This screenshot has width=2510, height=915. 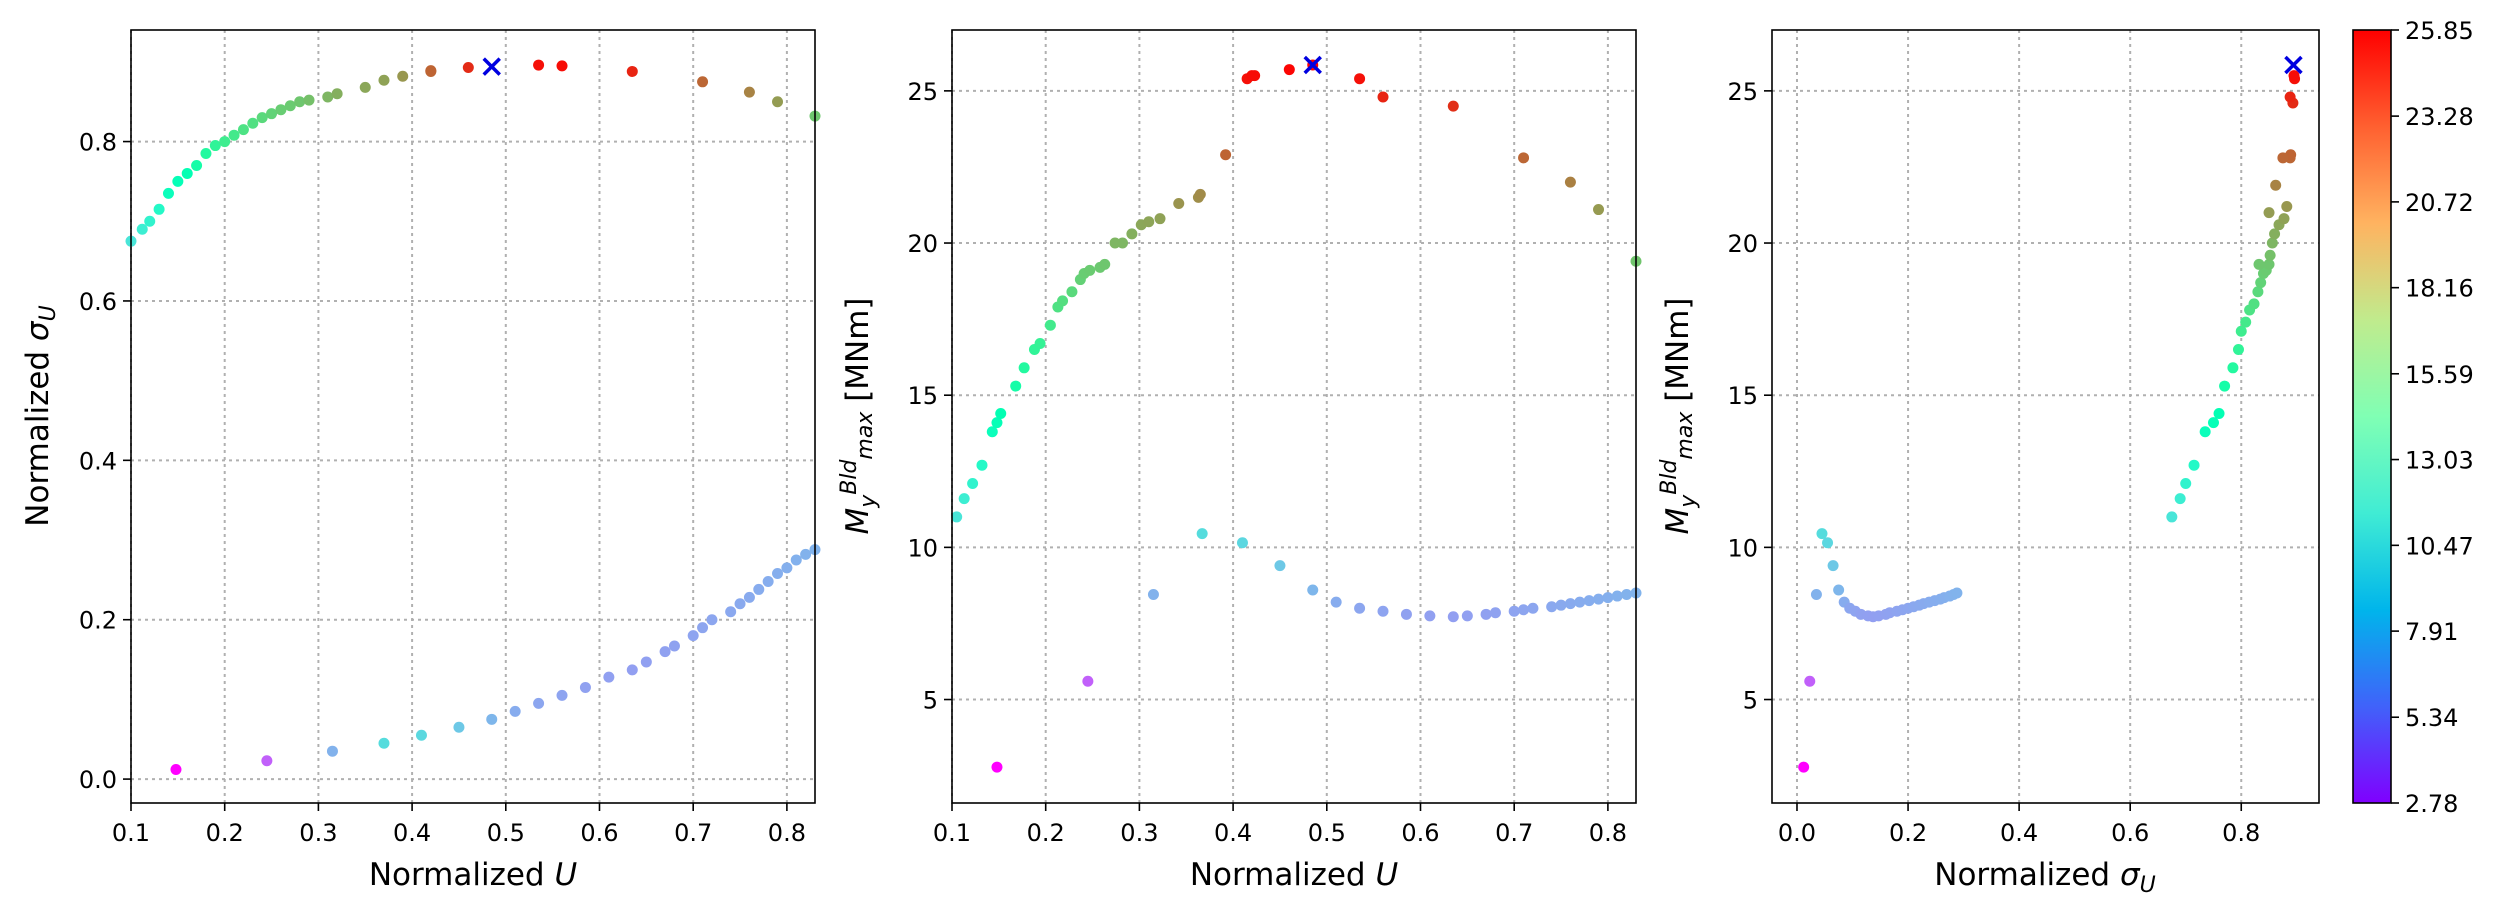 I want to click on panel-3-x-axis-label: Normalized σU, so click(x=2044, y=877).